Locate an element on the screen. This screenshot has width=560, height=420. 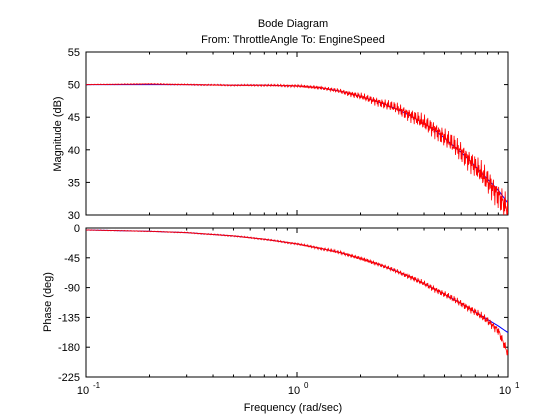
x-tick-exponent: -1 is located at coordinates (97, 385).